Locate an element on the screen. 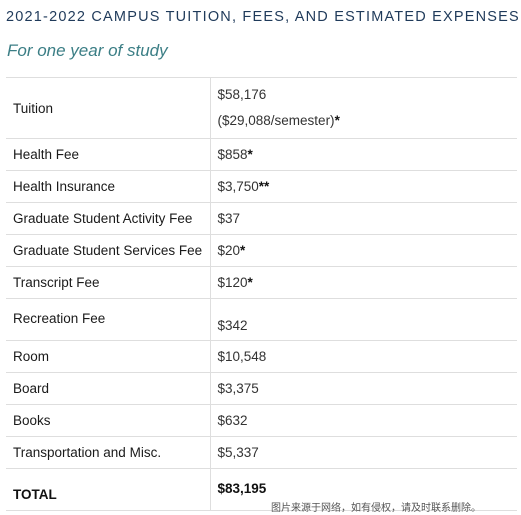 This screenshot has width=521, height=515. row-value-services-fee: $20* is located at coordinates (363, 250).